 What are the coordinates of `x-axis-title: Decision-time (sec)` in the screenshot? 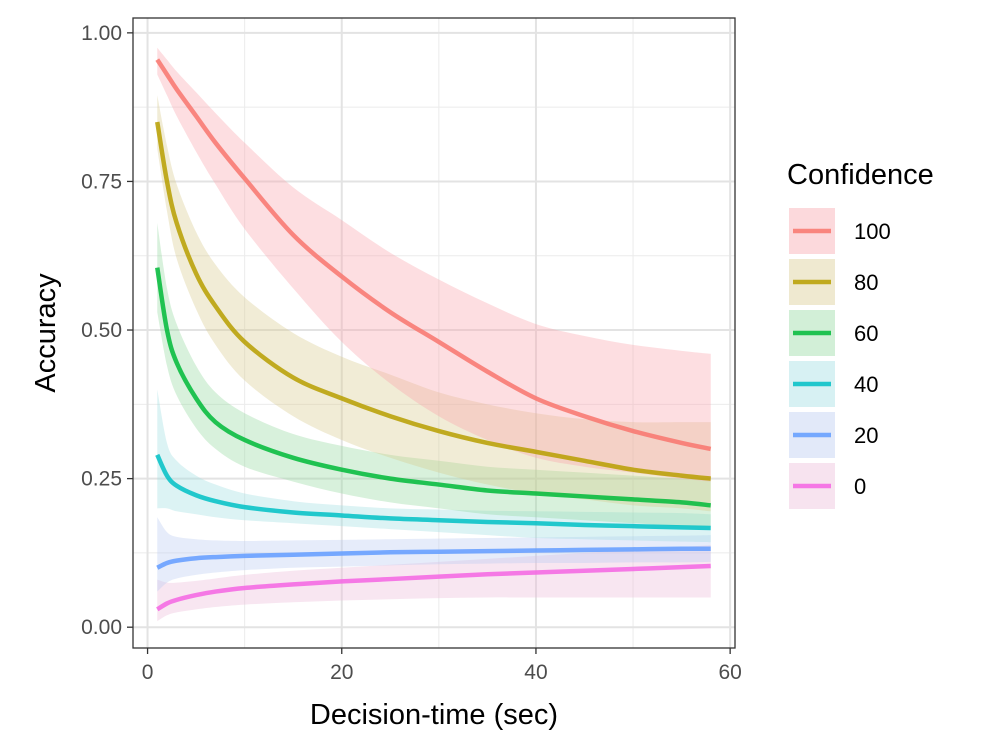 It's located at (434, 715).